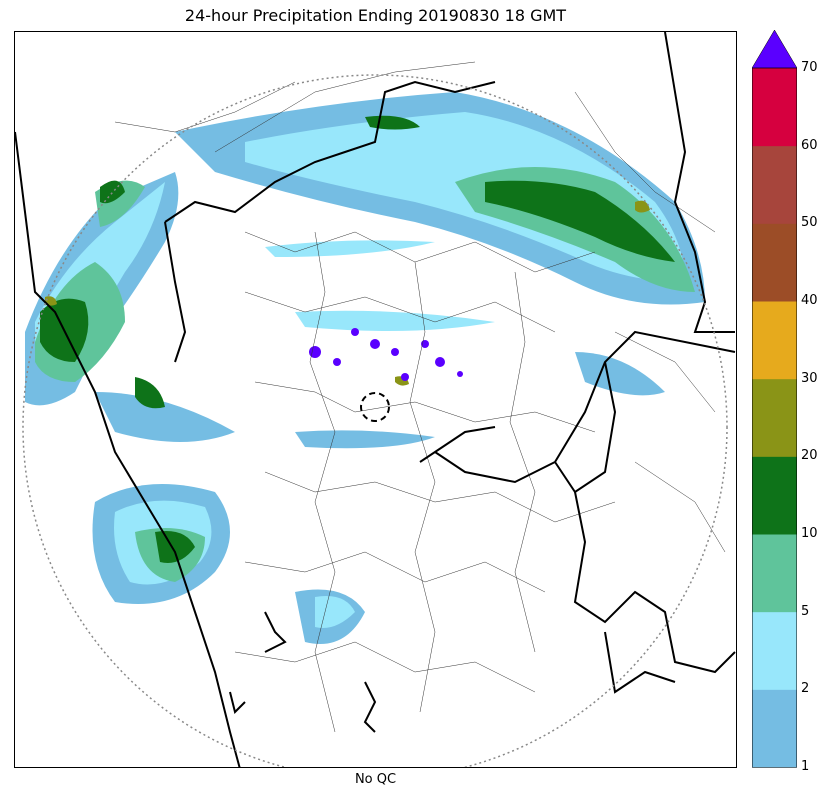 The width and height of the screenshot is (825, 797). I want to click on colorbar-tick-label: 40, so click(809, 300).